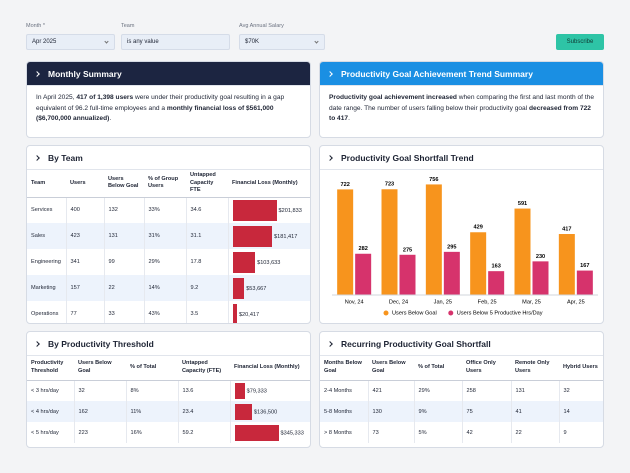 The image size is (630, 473). Describe the element at coordinates (282, 42) in the screenshot. I see `filter-salary: $70K` at that location.